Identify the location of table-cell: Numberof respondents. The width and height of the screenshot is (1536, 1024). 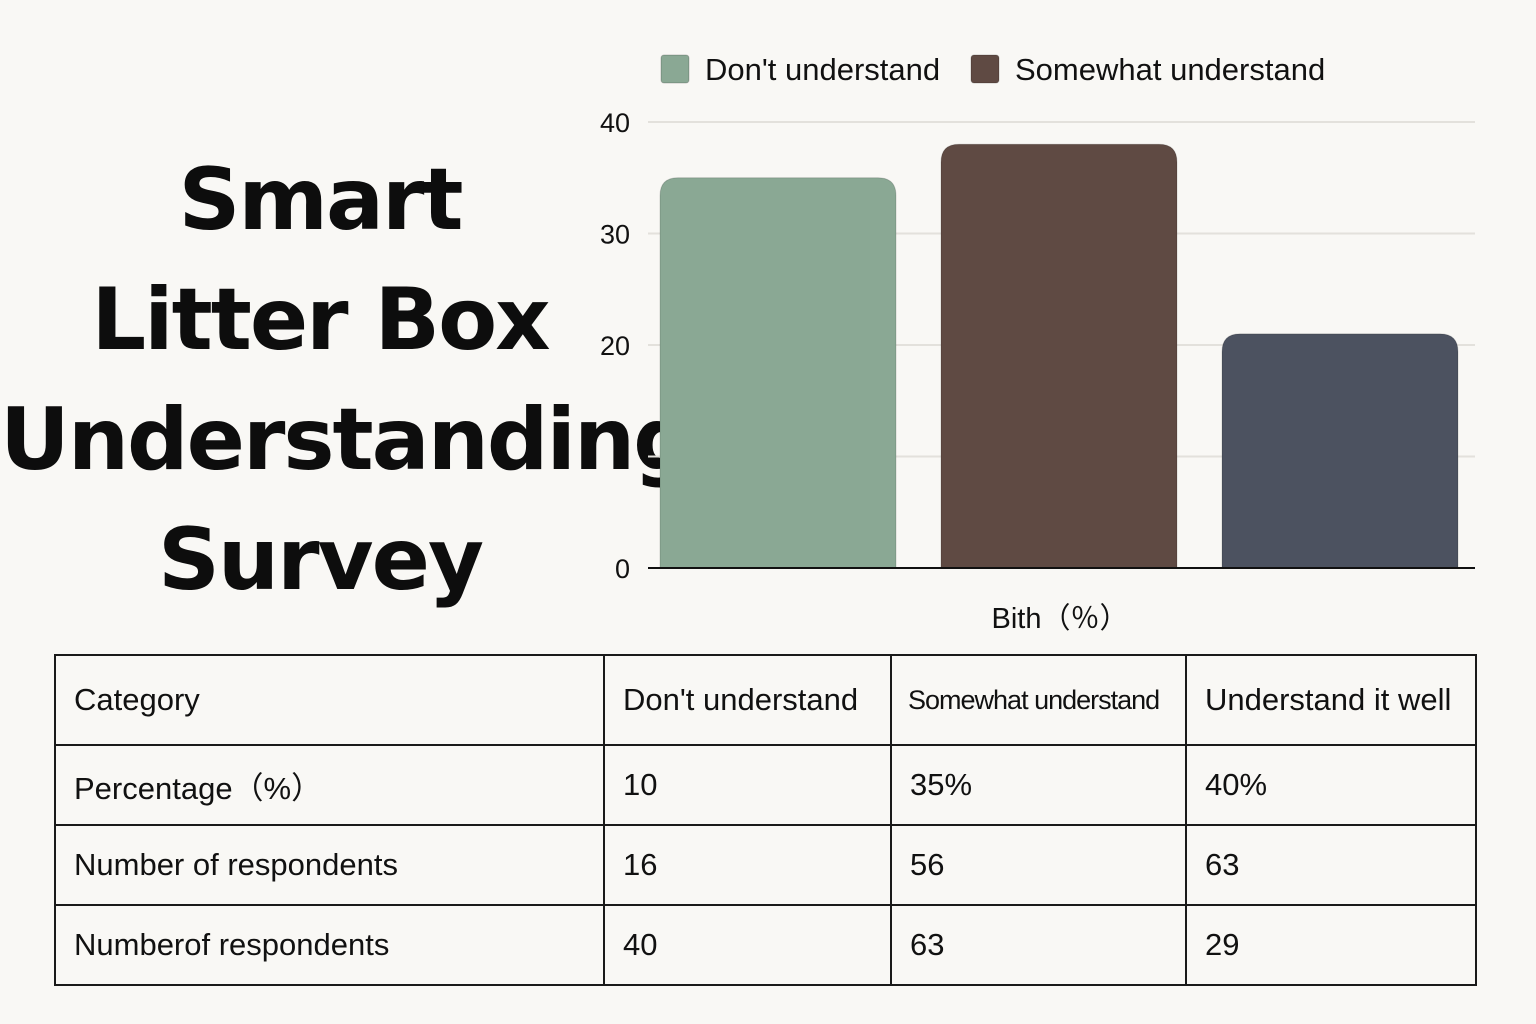
(329, 945).